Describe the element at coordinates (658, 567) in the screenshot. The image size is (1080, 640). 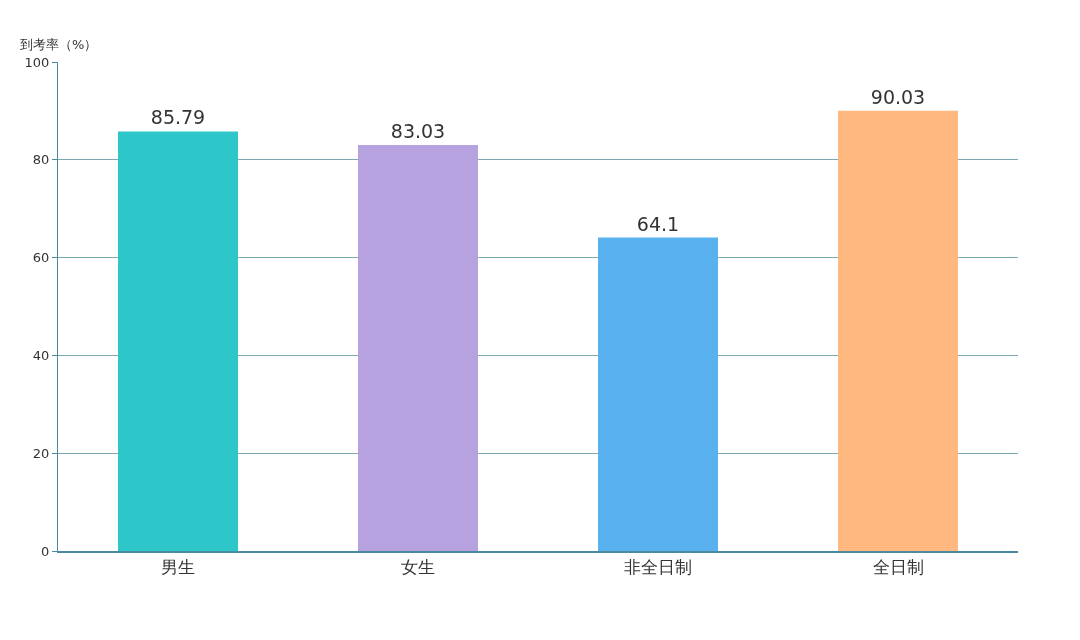
I see `x-tick-label: 非全日制` at that location.